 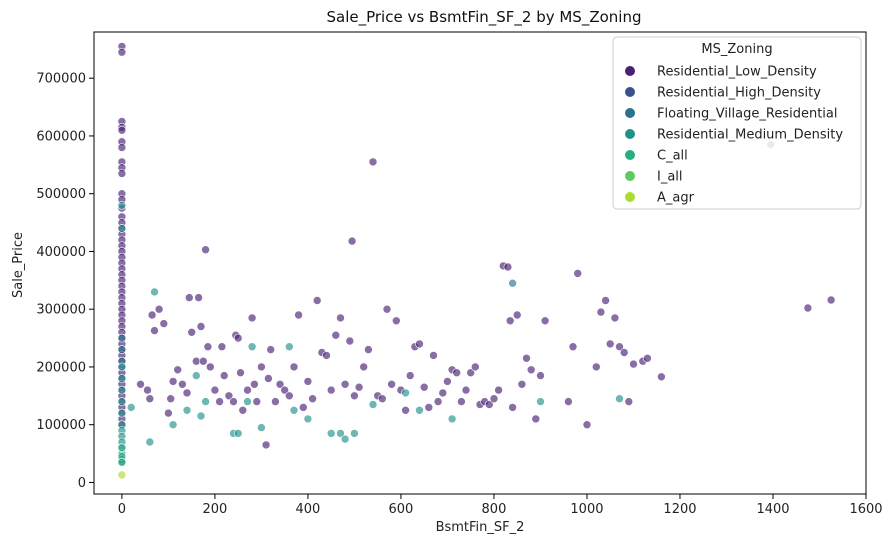 I want to click on x-tick-label: 400, so click(x=308, y=509).